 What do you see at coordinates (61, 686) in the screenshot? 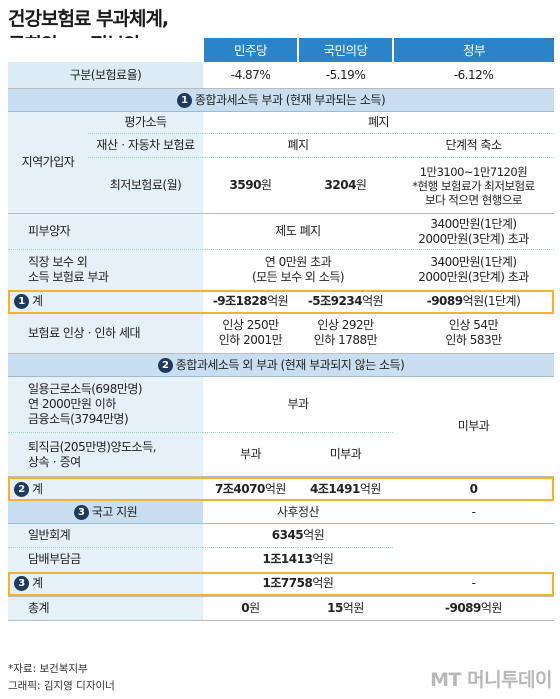
I see `graphic-credit: 그래픽: 김지영 디자이너` at bounding box center [61, 686].